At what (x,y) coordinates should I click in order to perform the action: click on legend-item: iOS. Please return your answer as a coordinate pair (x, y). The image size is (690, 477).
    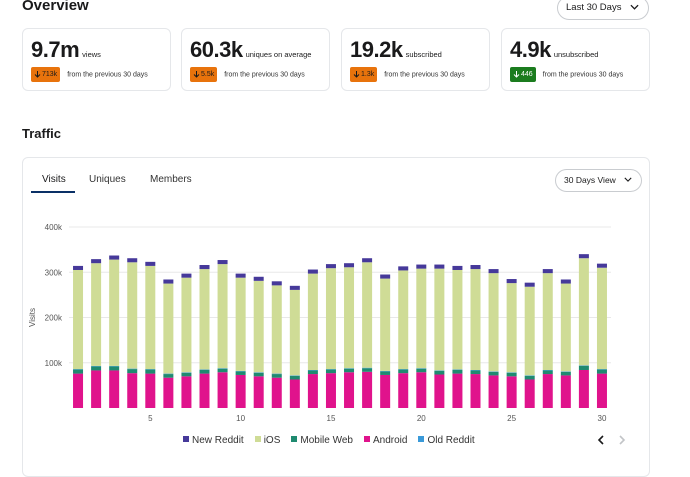
    Looking at the image, I should click on (268, 440).